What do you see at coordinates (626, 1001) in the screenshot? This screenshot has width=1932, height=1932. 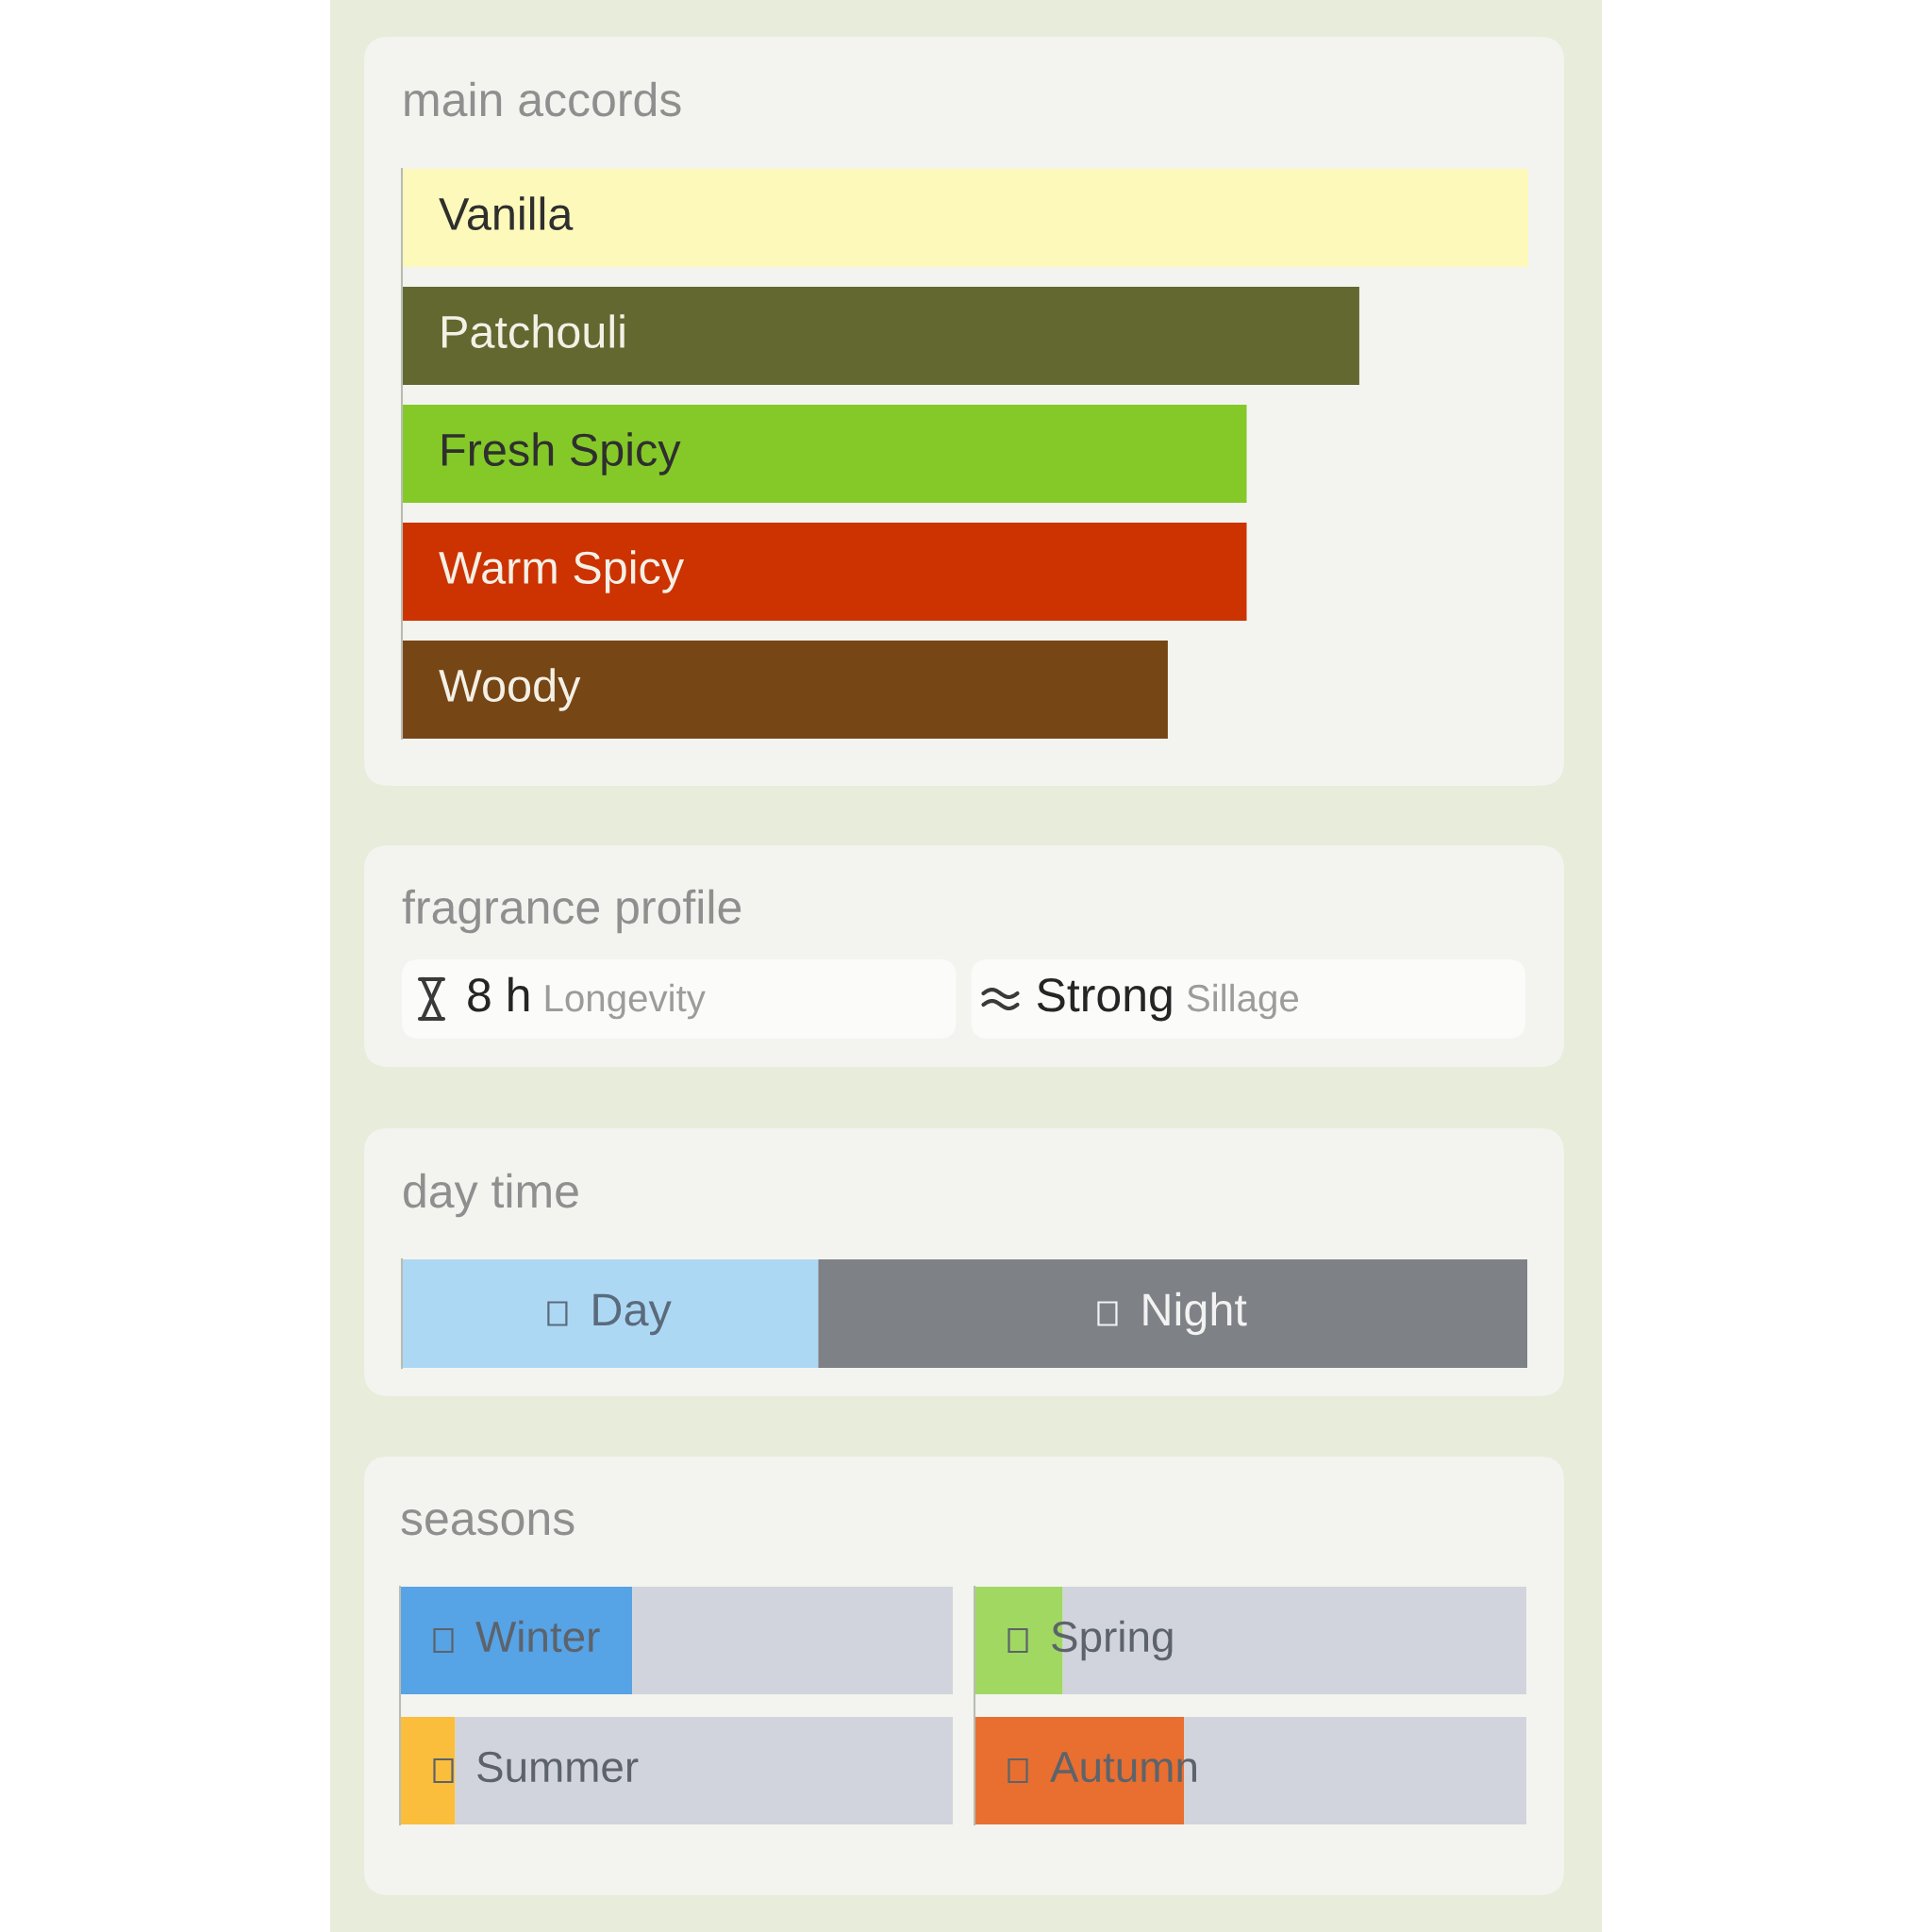 I see `text: Longevity` at bounding box center [626, 1001].